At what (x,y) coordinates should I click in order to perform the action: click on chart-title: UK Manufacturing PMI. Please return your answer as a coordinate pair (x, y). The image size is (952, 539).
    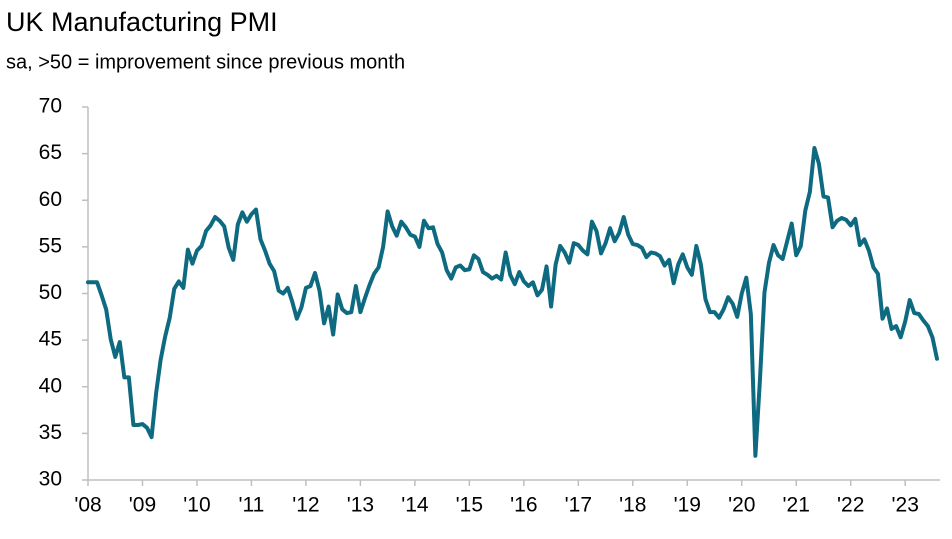
    Looking at the image, I should click on (142, 22).